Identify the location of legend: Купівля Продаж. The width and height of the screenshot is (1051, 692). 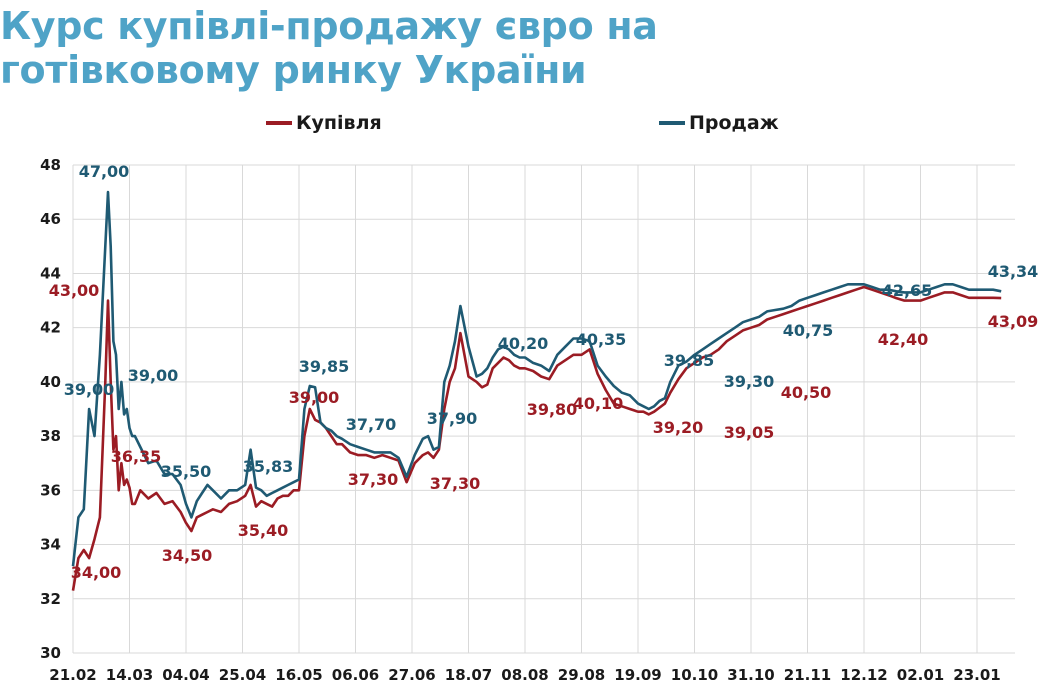
(525, 127).